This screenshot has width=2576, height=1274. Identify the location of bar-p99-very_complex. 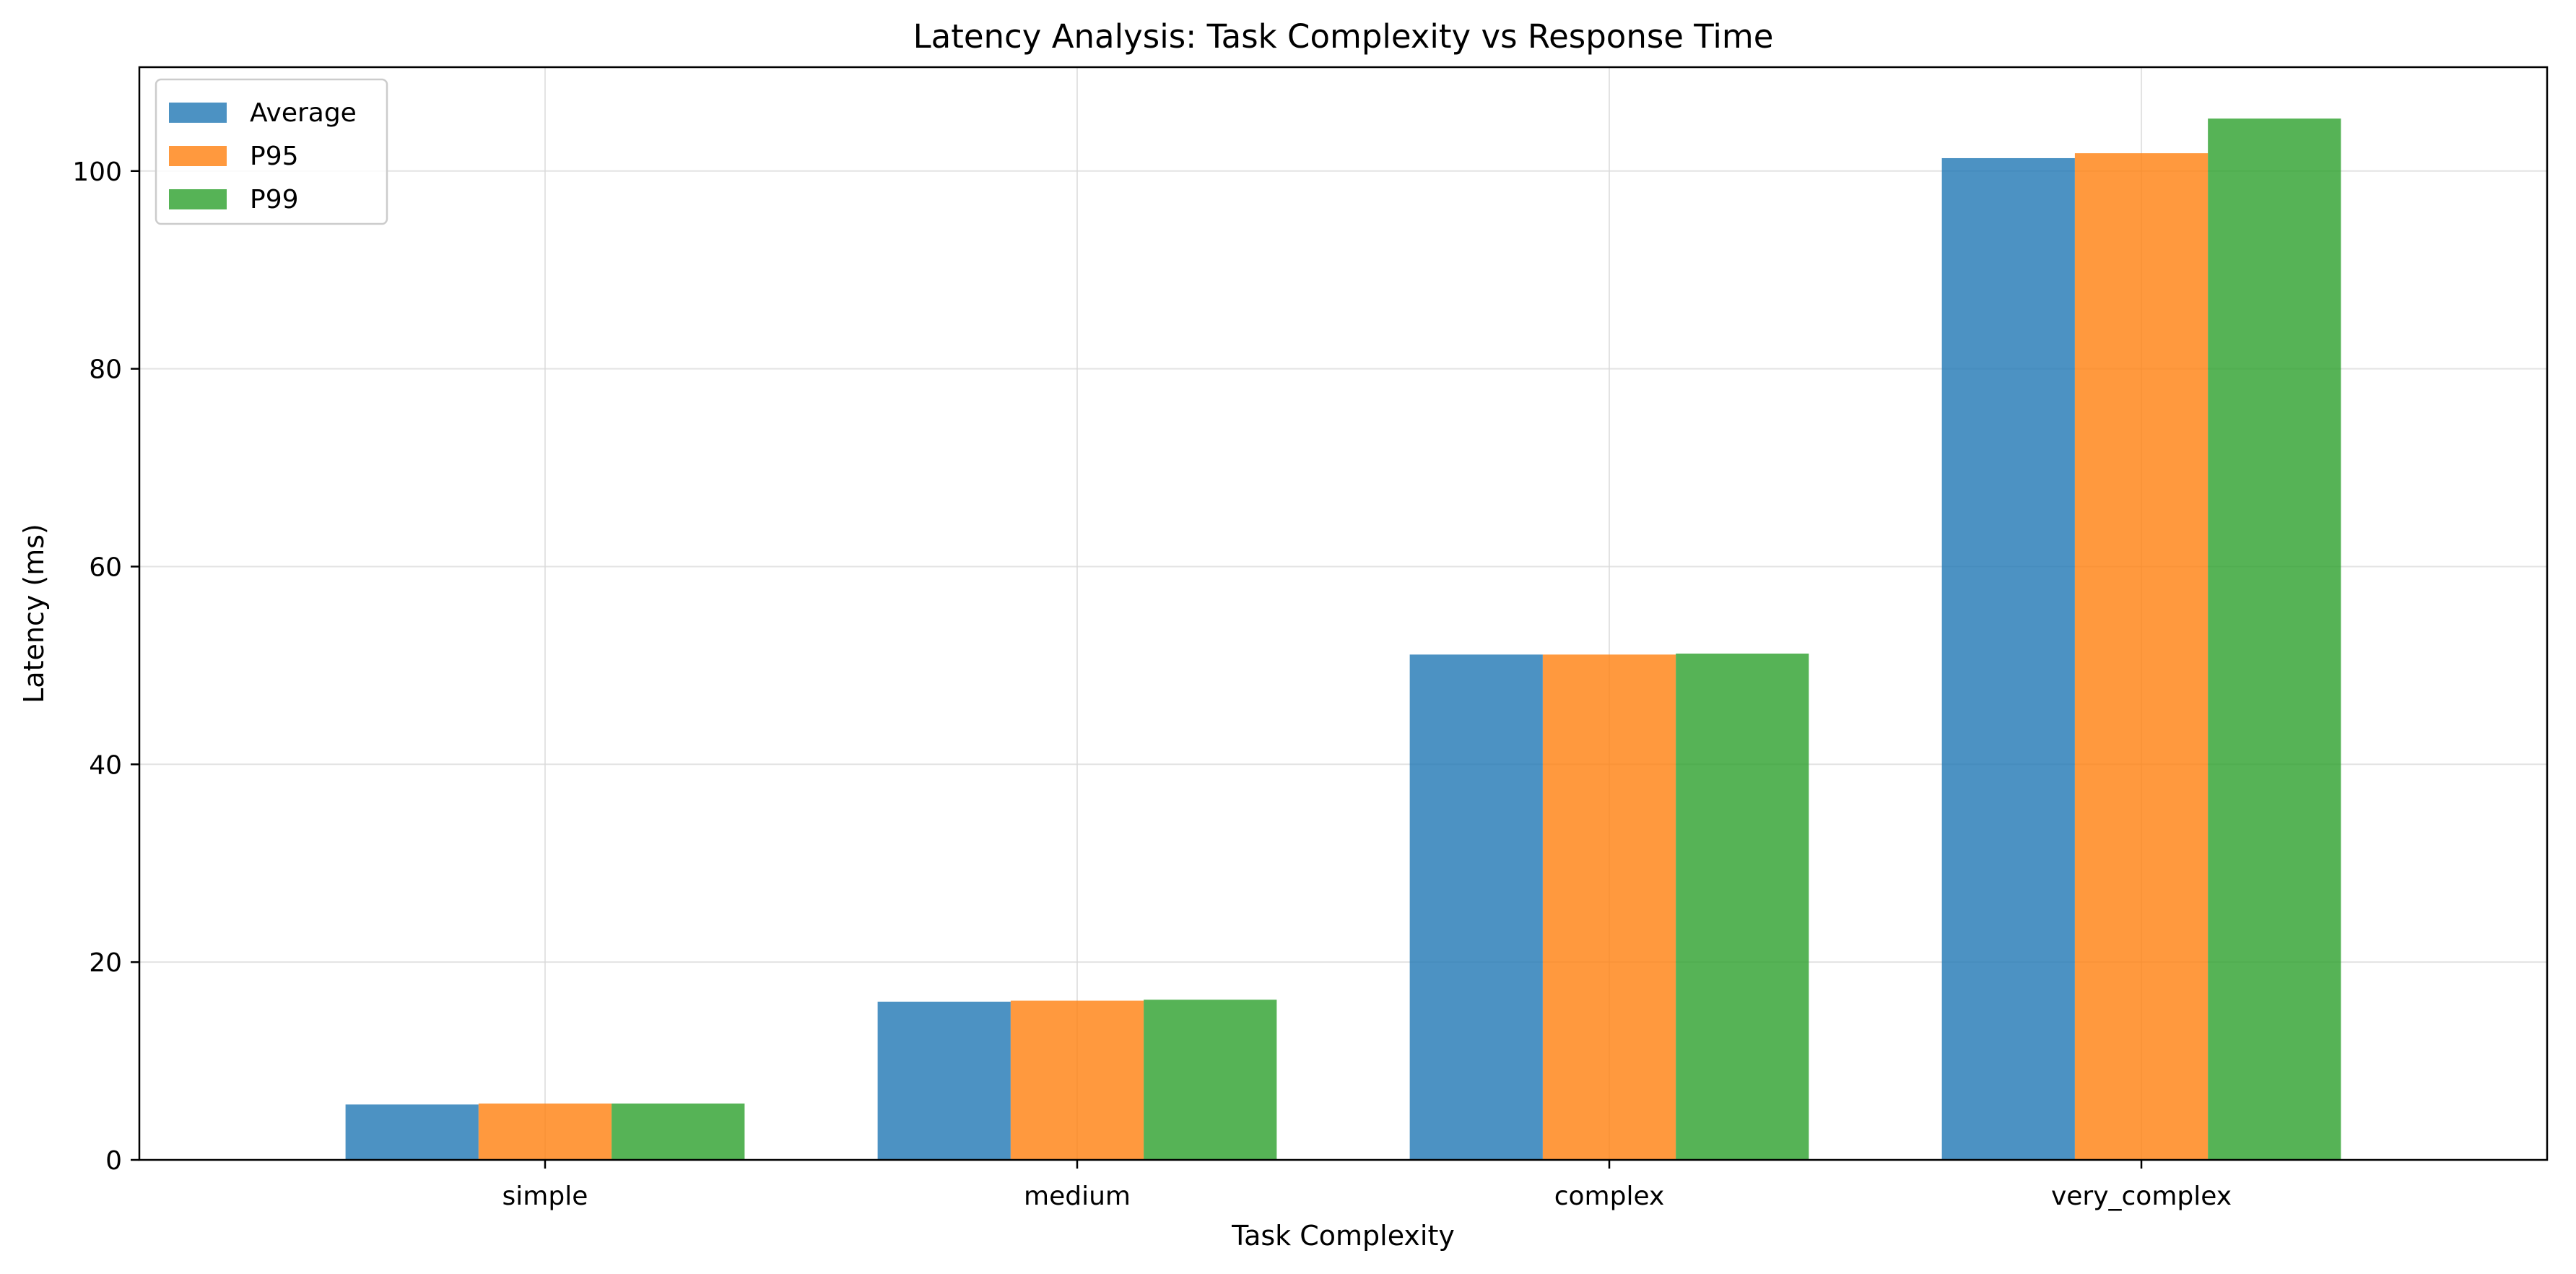
(2274, 639).